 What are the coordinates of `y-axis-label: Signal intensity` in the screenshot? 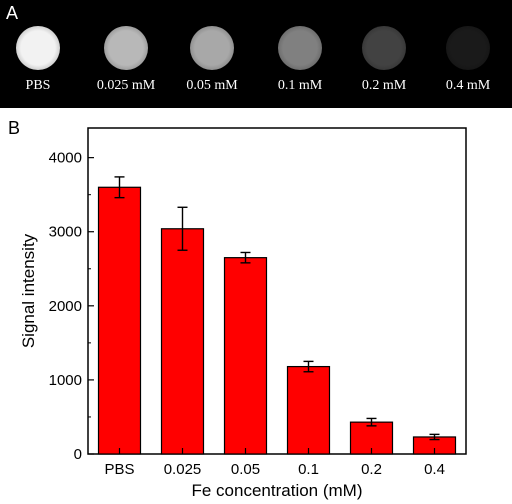 It's located at (28, 290).